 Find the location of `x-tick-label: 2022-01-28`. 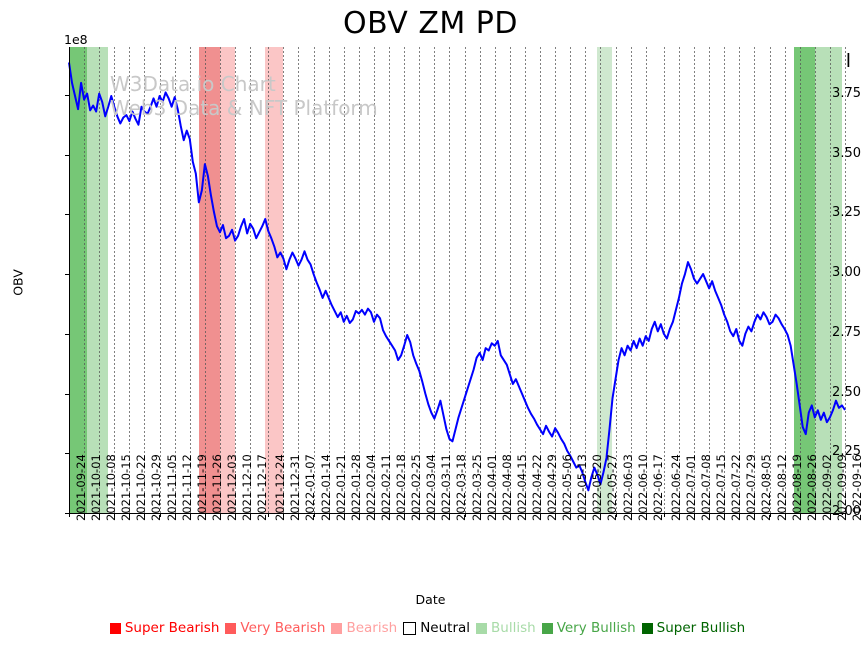

x-tick-label: 2022-01-28 is located at coordinates (356, 487).